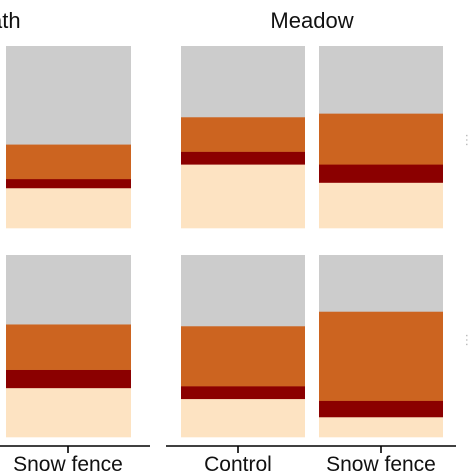 The width and height of the screenshot is (474, 474). What do you see at coordinates (68, 208) in the screenshot?
I see `bar-segment-row1-snow-fence-0-base` at bounding box center [68, 208].